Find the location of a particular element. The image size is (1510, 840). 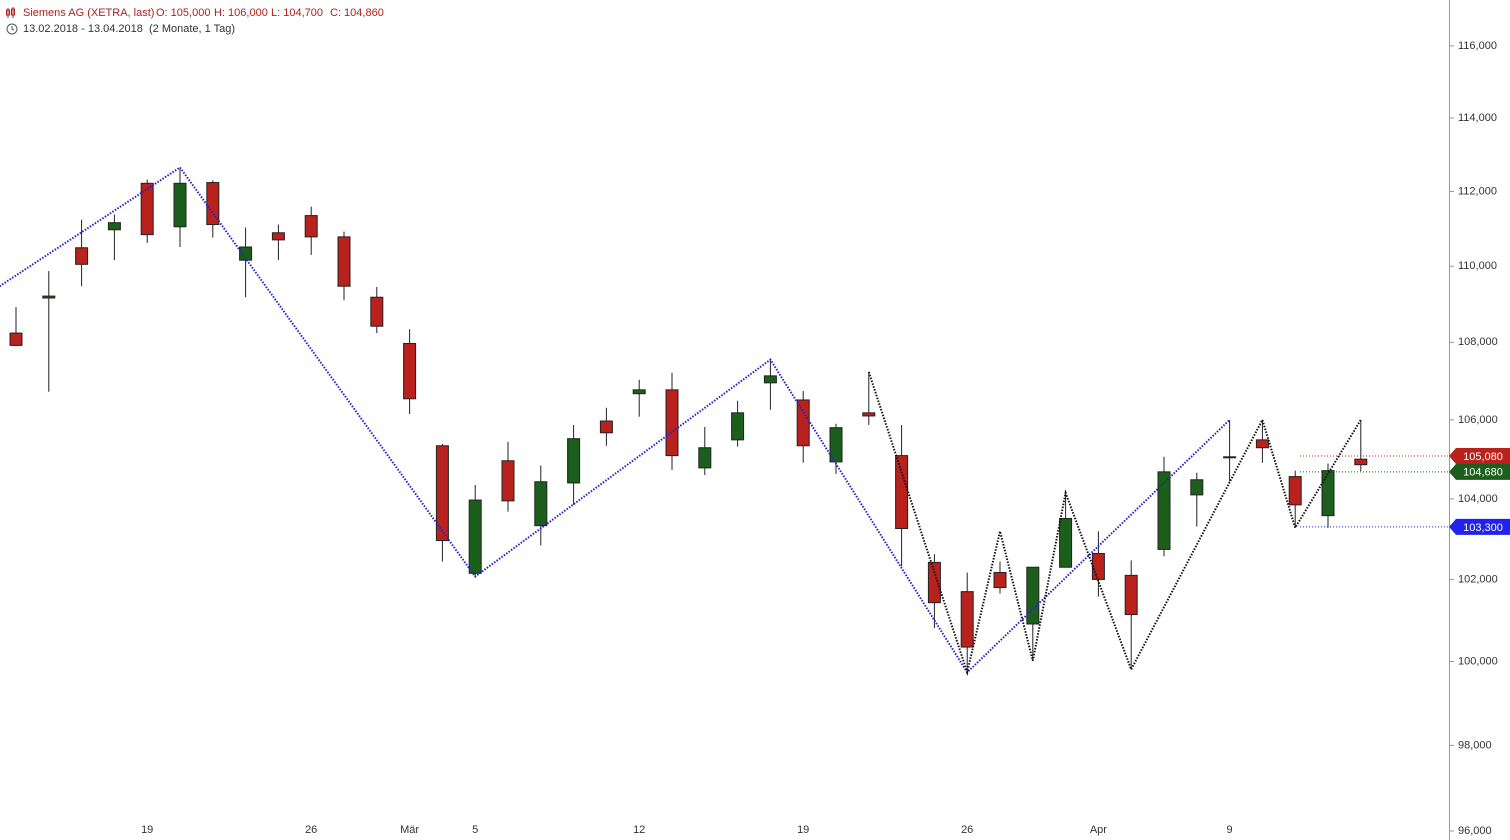

ohlc-label: H: 106,000 is located at coordinates (241, 13).